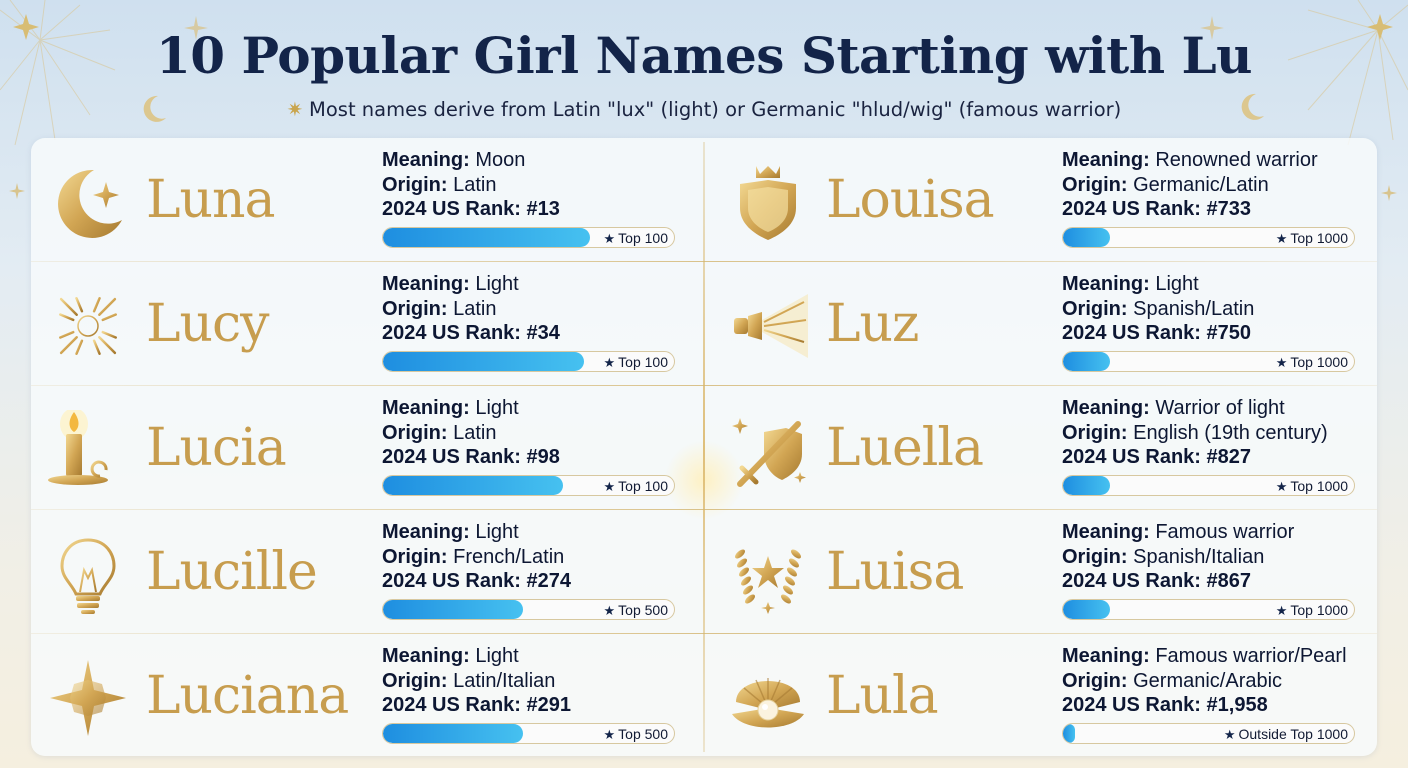  Describe the element at coordinates (1229, 333) in the screenshot. I see `rank-value: #750` at that location.